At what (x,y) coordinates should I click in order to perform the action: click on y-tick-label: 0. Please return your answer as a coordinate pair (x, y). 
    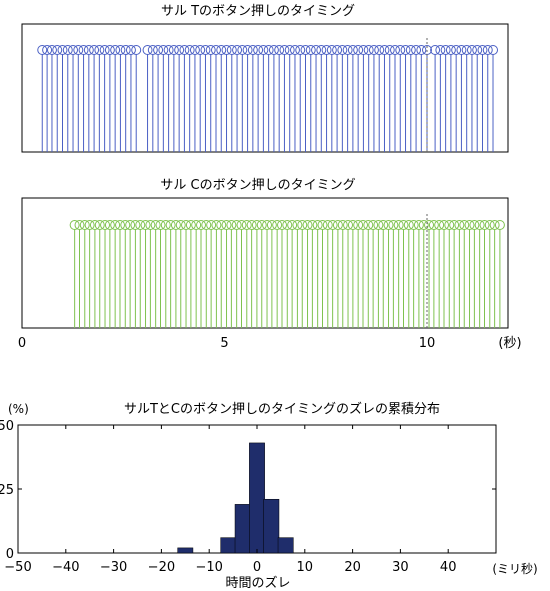
    Looking at the image, I should click on (10, 554).